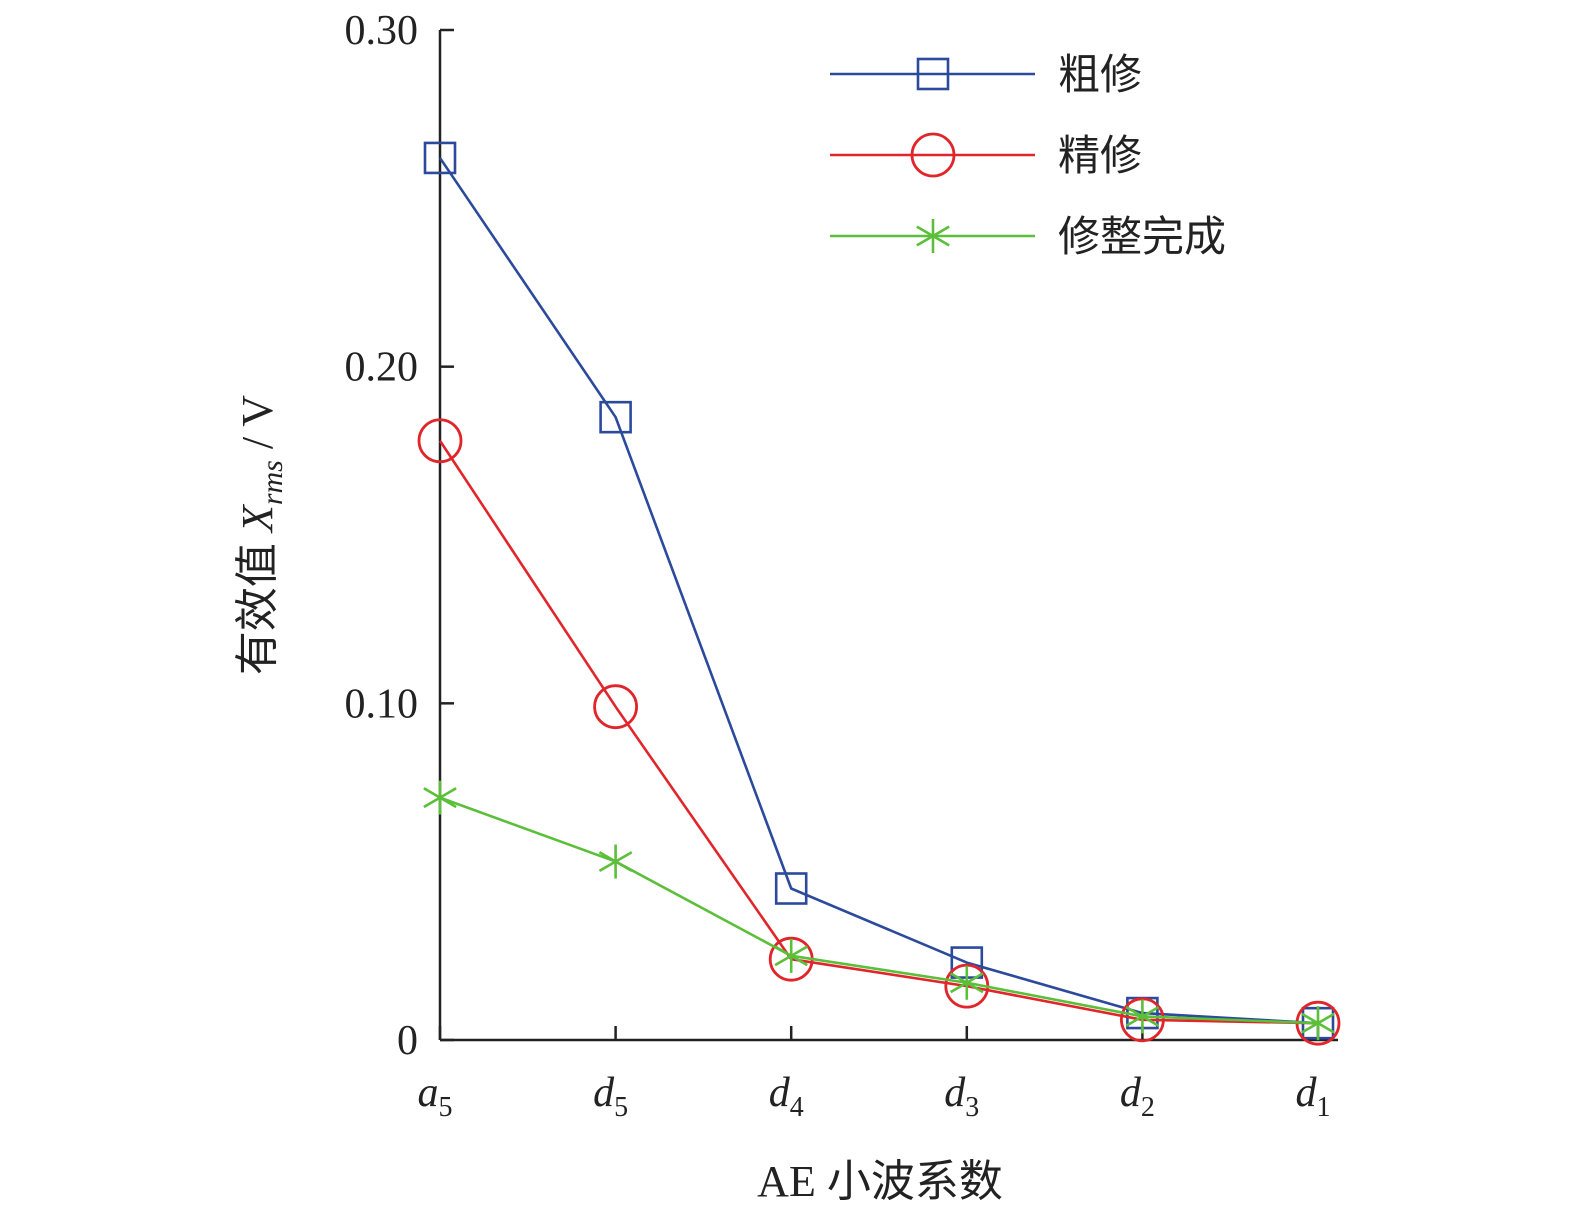 This screenshot has width=1575, height=1221. I want to click on x-tick-label: d4, so click(786, 1096).